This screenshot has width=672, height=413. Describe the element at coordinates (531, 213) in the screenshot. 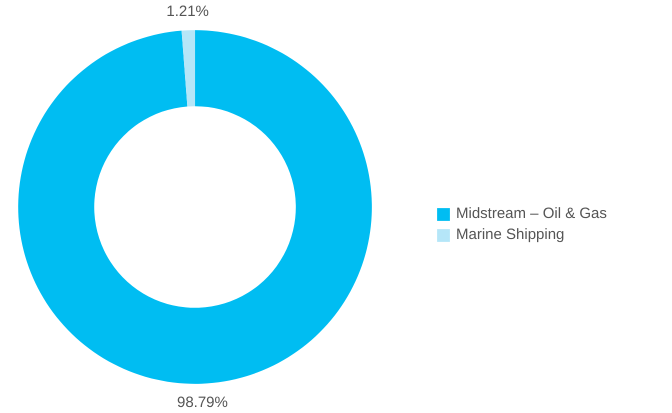

I see `legend-label: Midstream – Oil & Gas` at that location.